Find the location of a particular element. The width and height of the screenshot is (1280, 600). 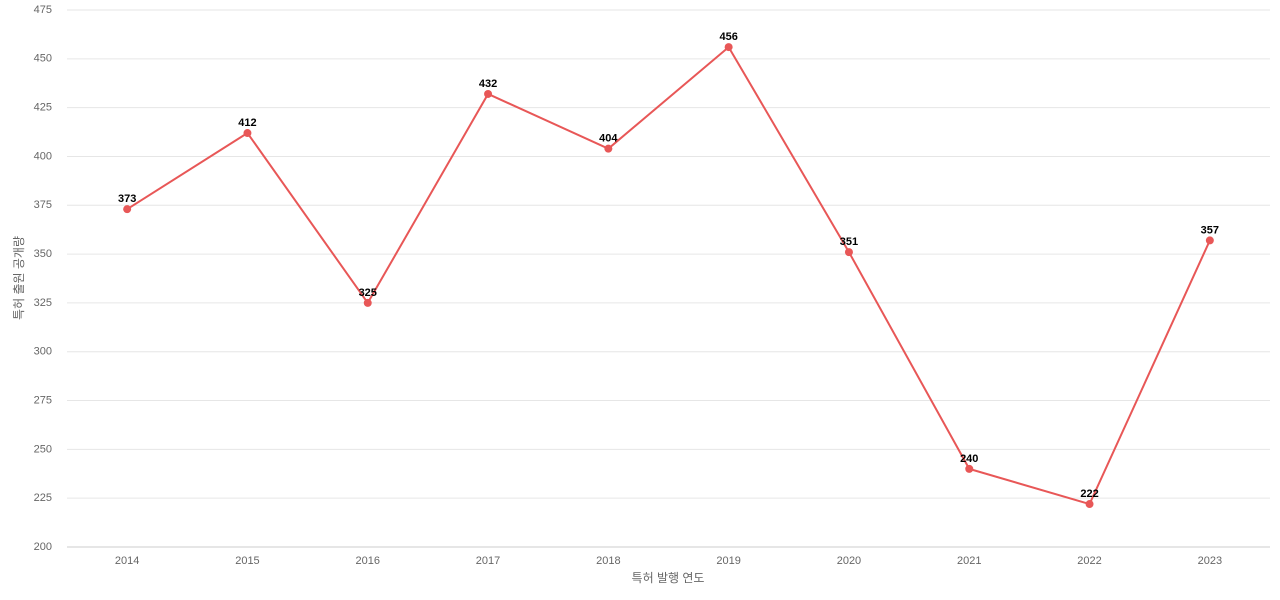

y-tick-label: 350 is located at coordinates (43, 254).